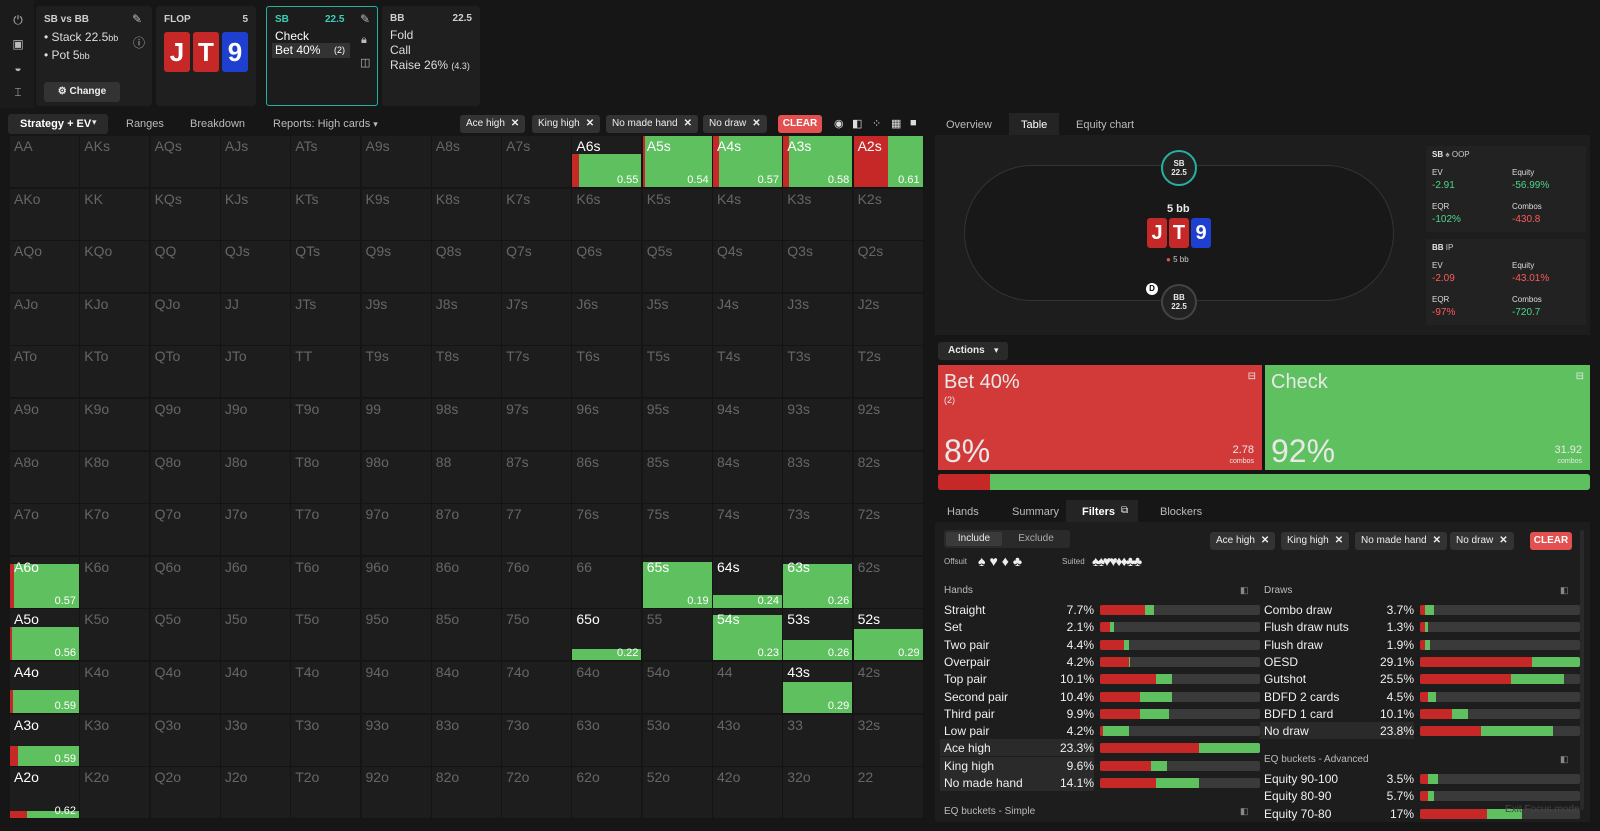 This screenshot has height=831, width=1600. What do you see at coordinates (913, 123) in the screenshot?
I see `square-icon: ■` at bounding box center [913, 123].